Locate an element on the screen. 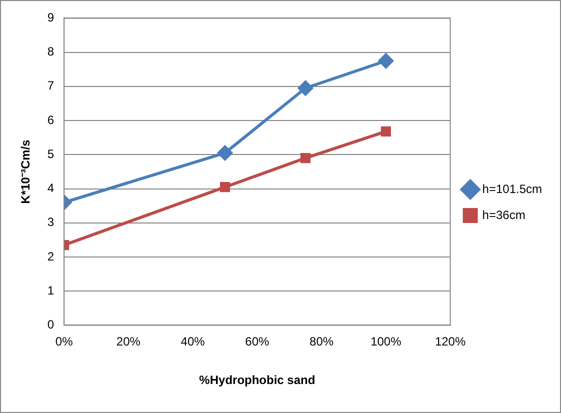 The image size is (561, 413). y-tick-label: 4 is located at coordinates (50, 188).